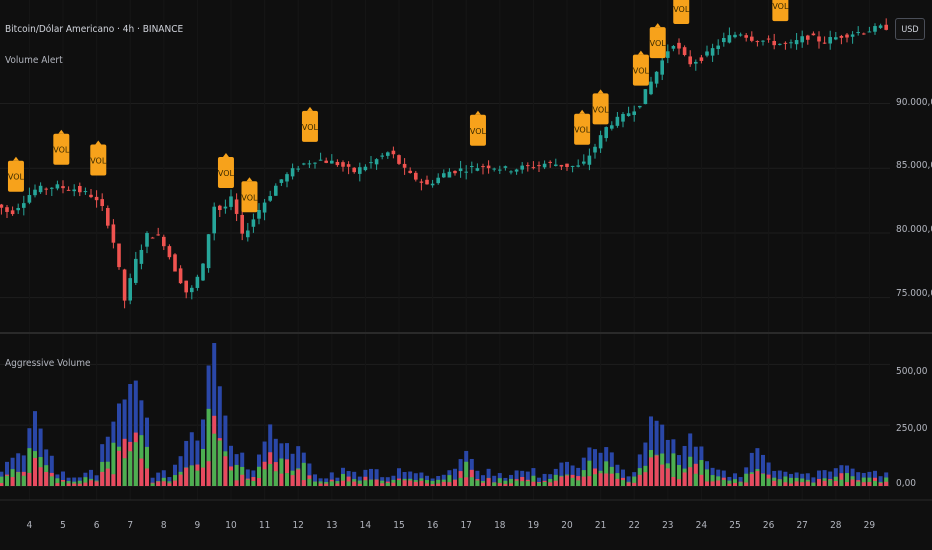 The image size is (932, 550). What do you see at coordinates (869, 525) in the screenshot?
I see `x-tick-29: 29` at bounding box center [869, 525].